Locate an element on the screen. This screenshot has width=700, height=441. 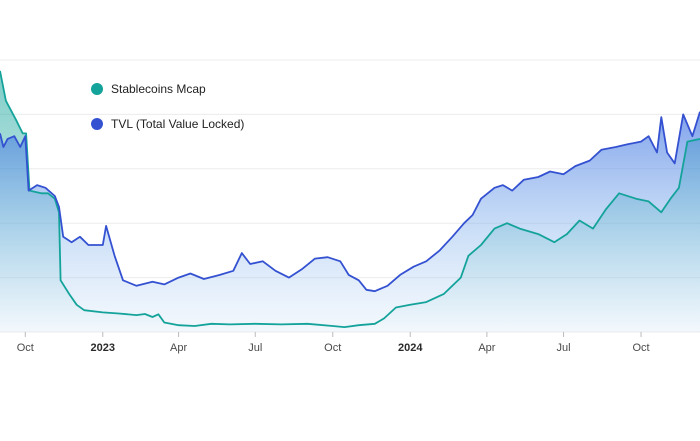
legend-label: Stablecoins Mcap is located at coordinates (158, 89).